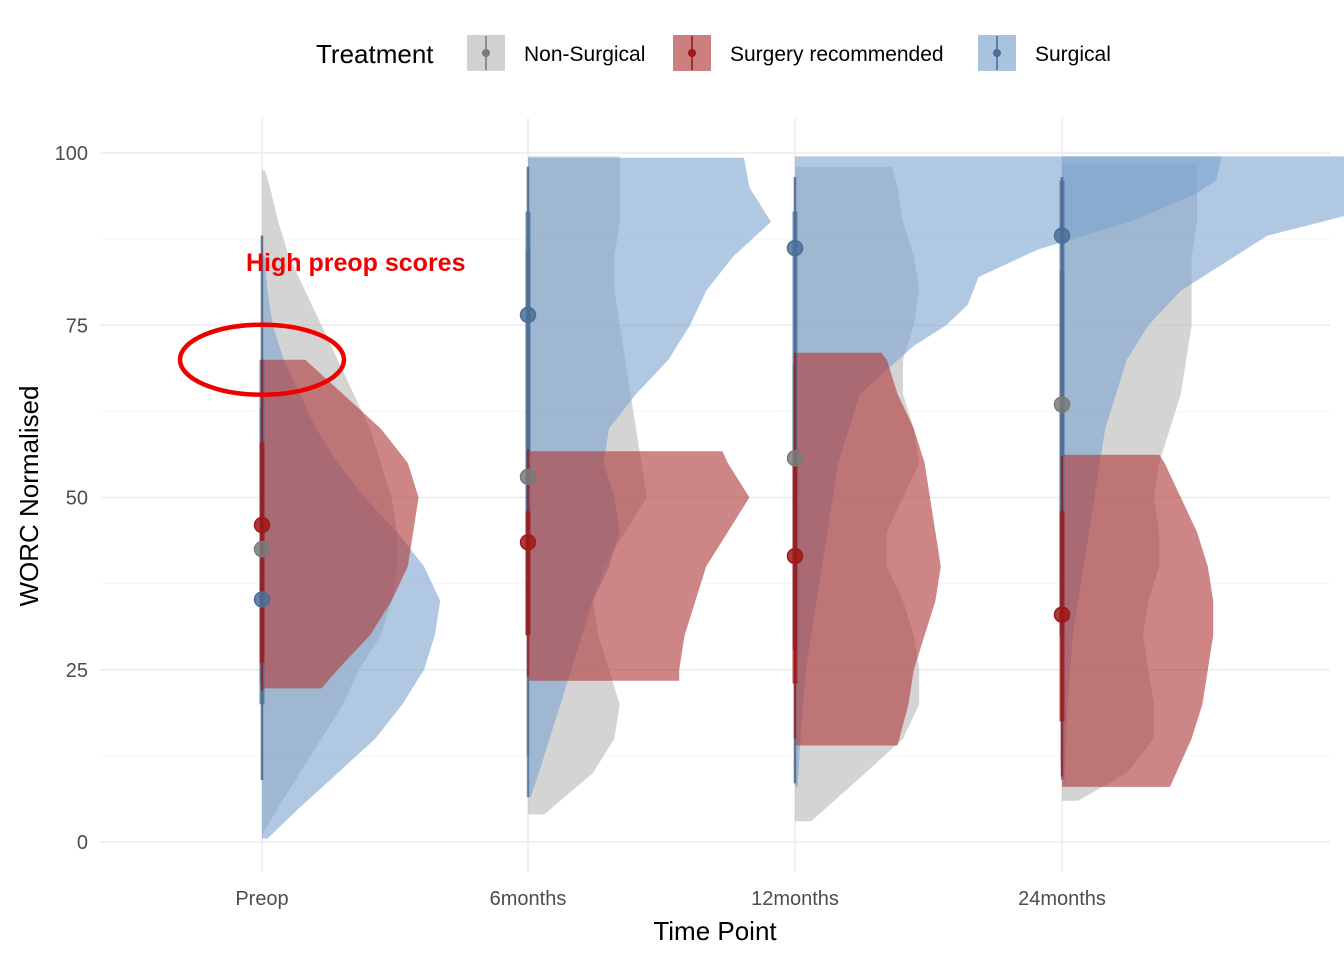  I want to click on legend-label: Surgery recommended, so click(837, 54).